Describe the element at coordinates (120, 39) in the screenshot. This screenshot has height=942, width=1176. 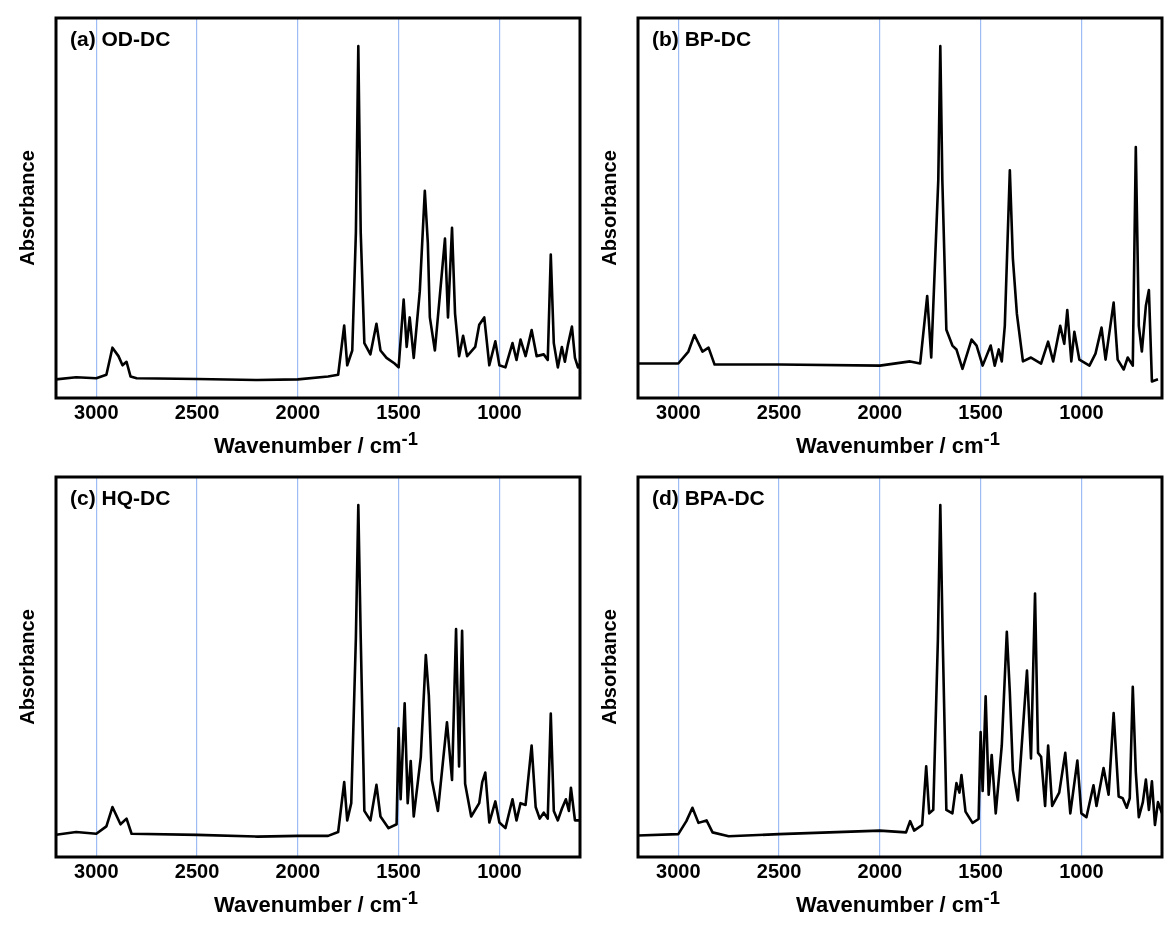
I see `chart-title: (a) OD-DC` at that location.